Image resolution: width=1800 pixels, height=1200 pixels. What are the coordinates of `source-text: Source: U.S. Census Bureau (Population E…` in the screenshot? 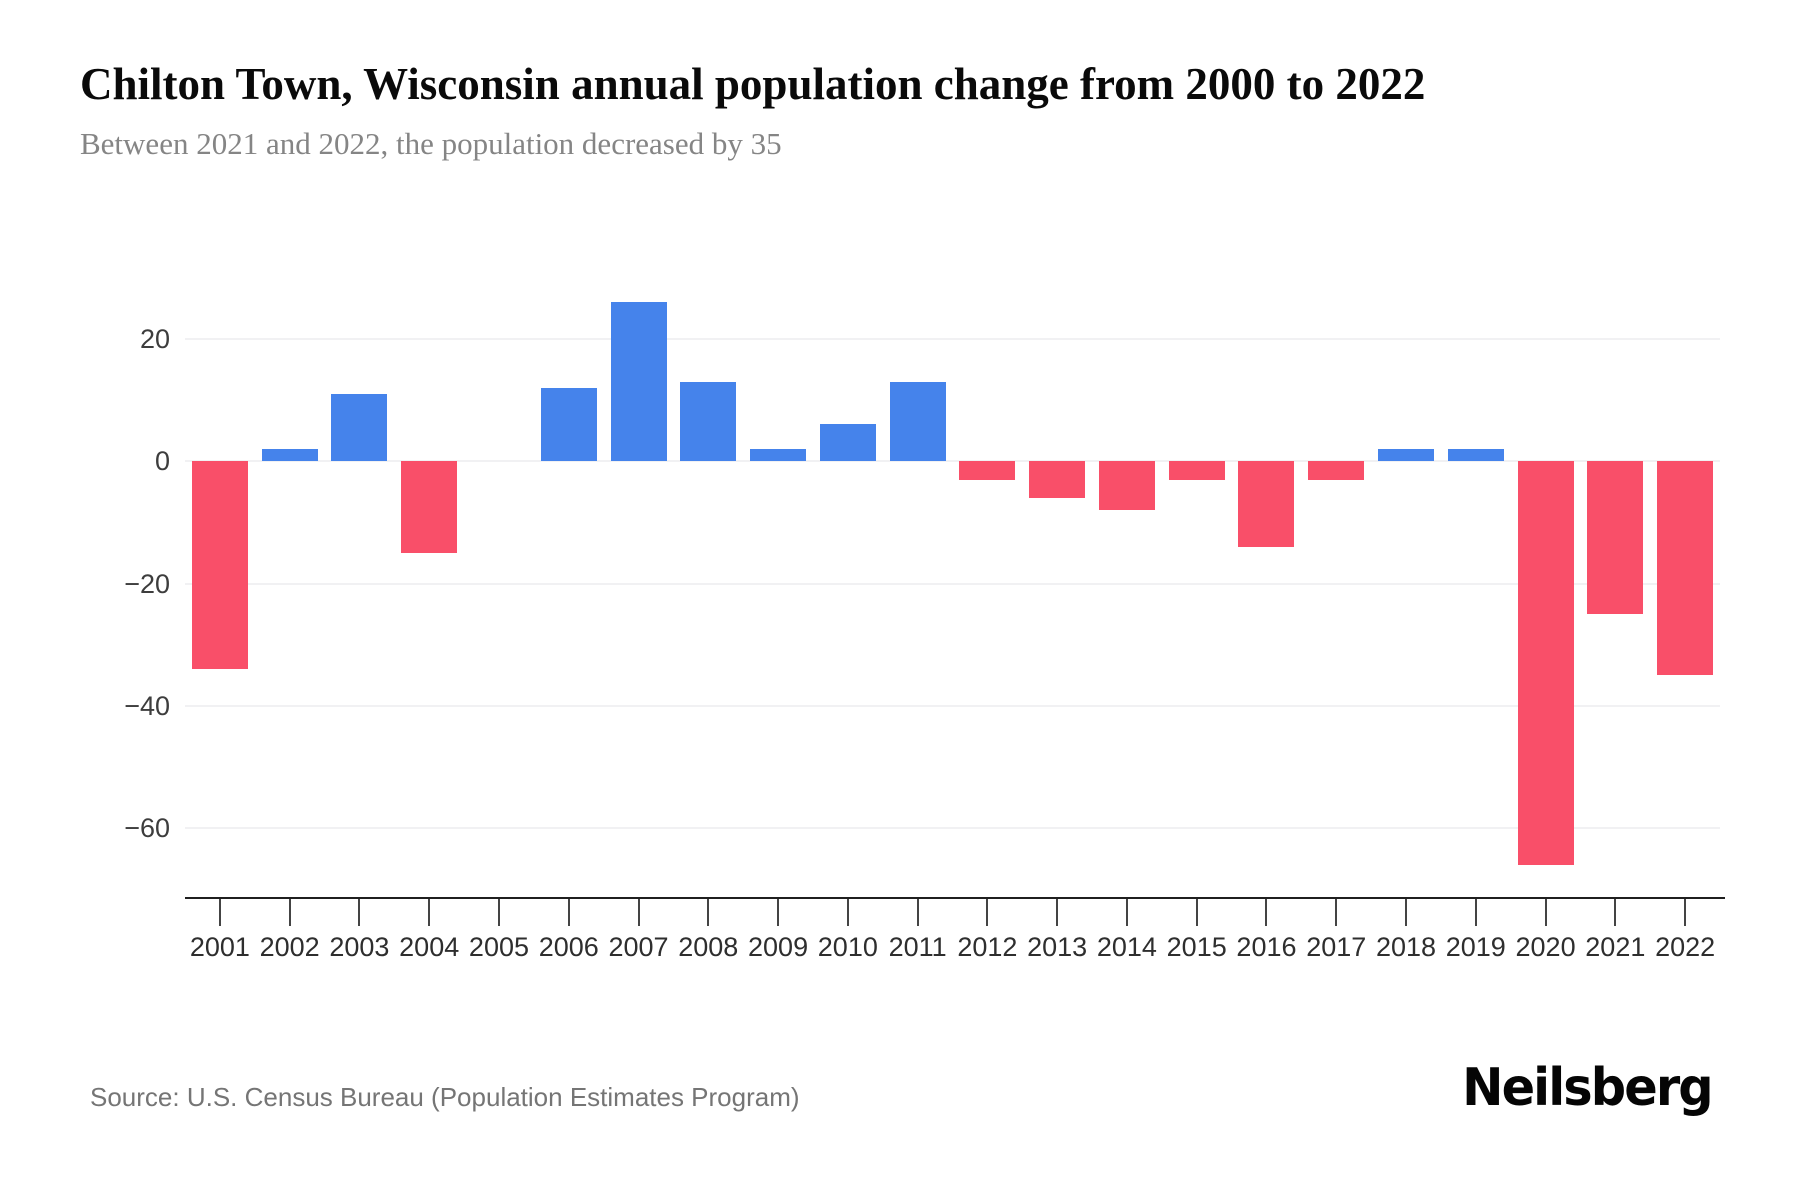 It's located at (445, 1097).